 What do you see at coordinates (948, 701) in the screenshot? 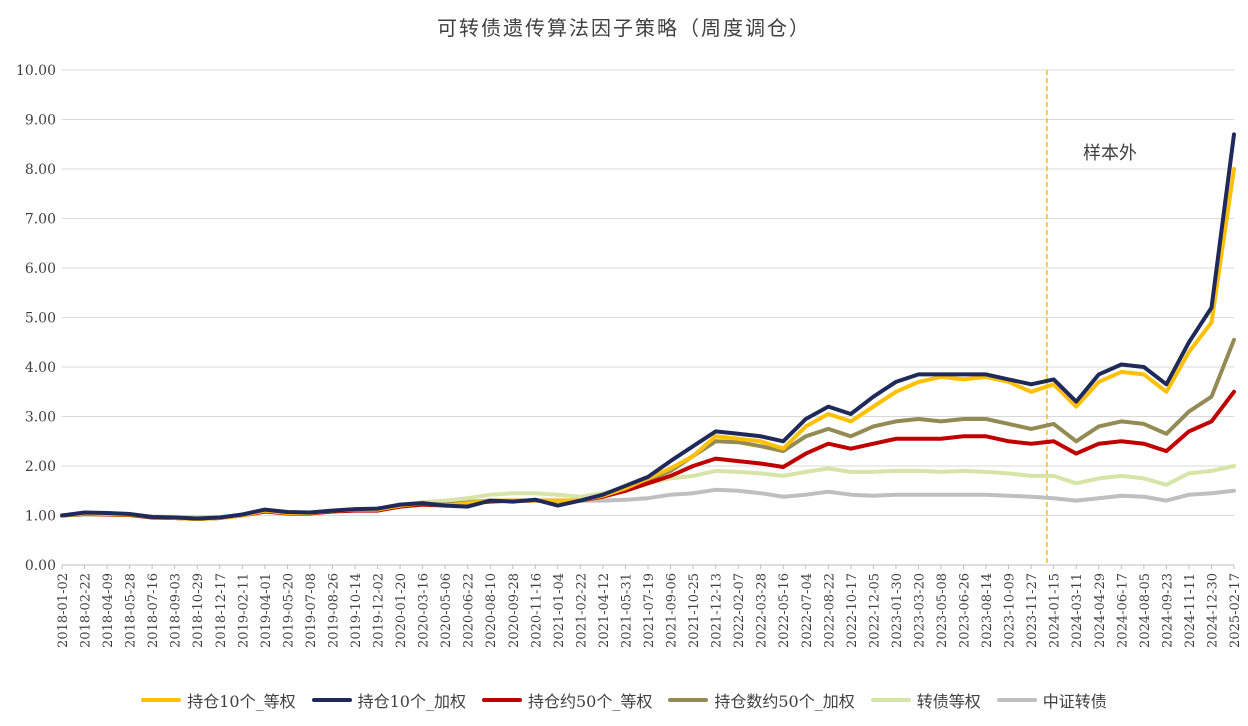
I see `legend-label: 转债等权` at bounding box center [948, 701].